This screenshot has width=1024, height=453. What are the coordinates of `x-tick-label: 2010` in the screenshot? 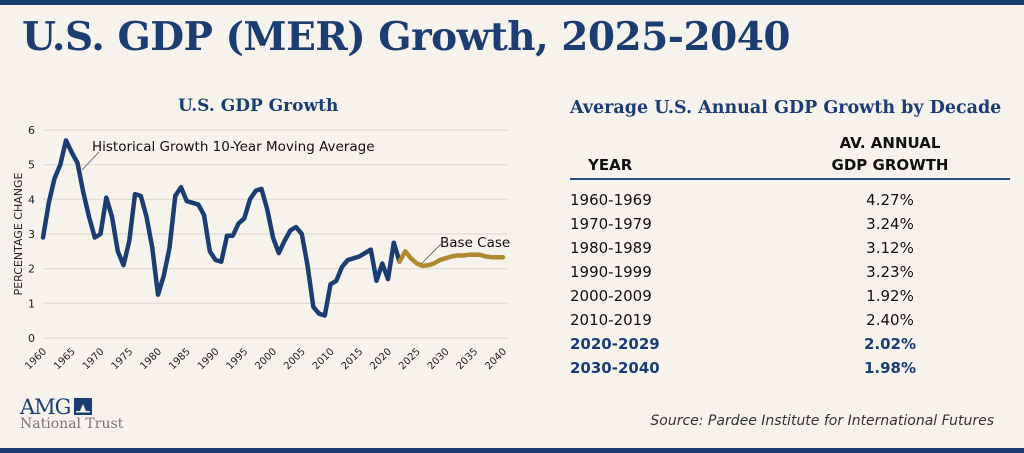 It's located at (324, 359).